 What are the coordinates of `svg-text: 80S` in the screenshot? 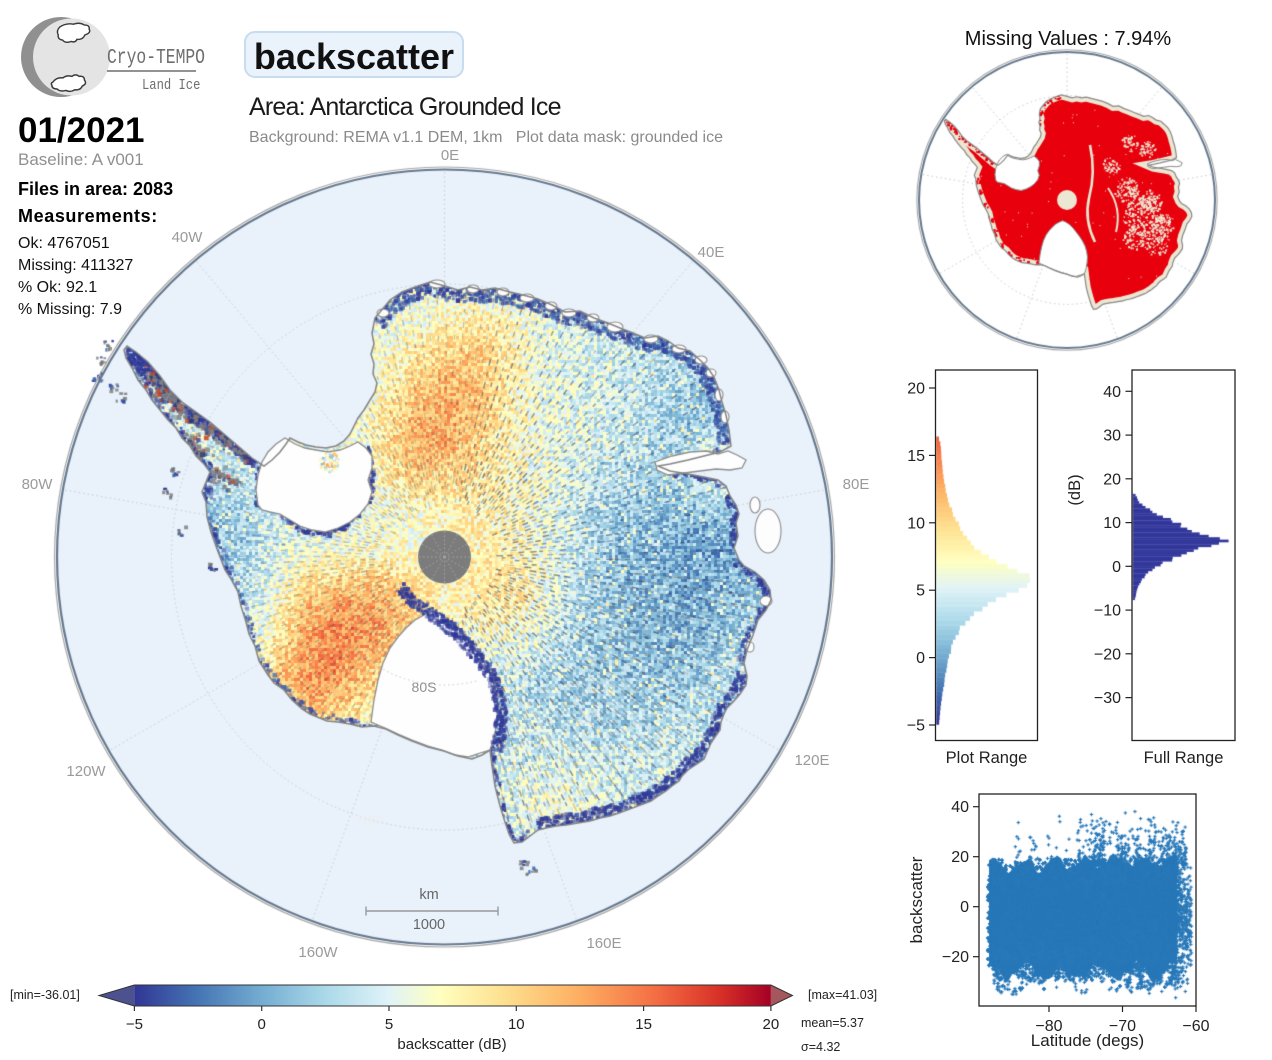 It's located at (424, 687).